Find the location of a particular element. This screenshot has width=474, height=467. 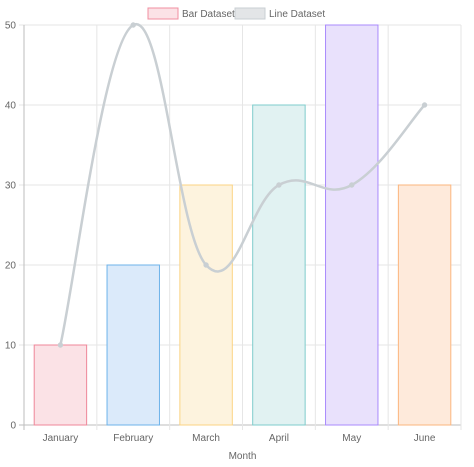

y-tick-label: 20 is located at coordinates (11, 266).